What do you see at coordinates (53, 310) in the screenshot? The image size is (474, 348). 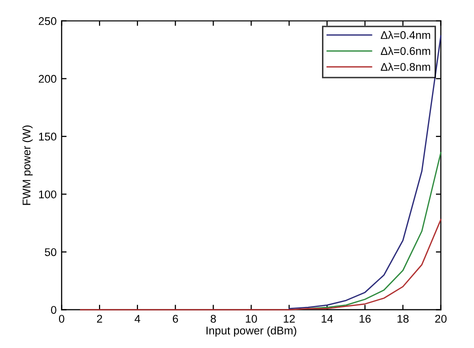 I see `y-tick-label: 0` at bounding box center [53, 310].